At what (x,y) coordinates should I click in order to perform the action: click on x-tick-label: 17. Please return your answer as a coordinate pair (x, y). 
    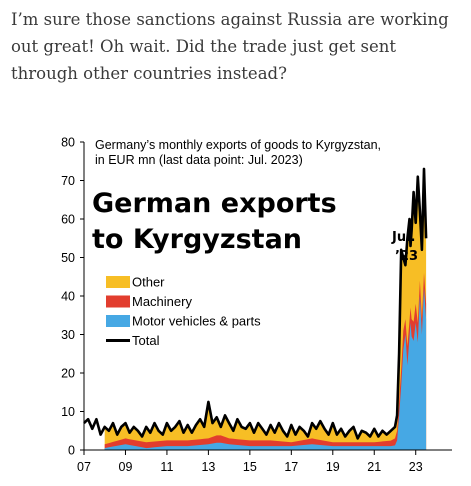
    Looking at the image, I should click on (291, 467).